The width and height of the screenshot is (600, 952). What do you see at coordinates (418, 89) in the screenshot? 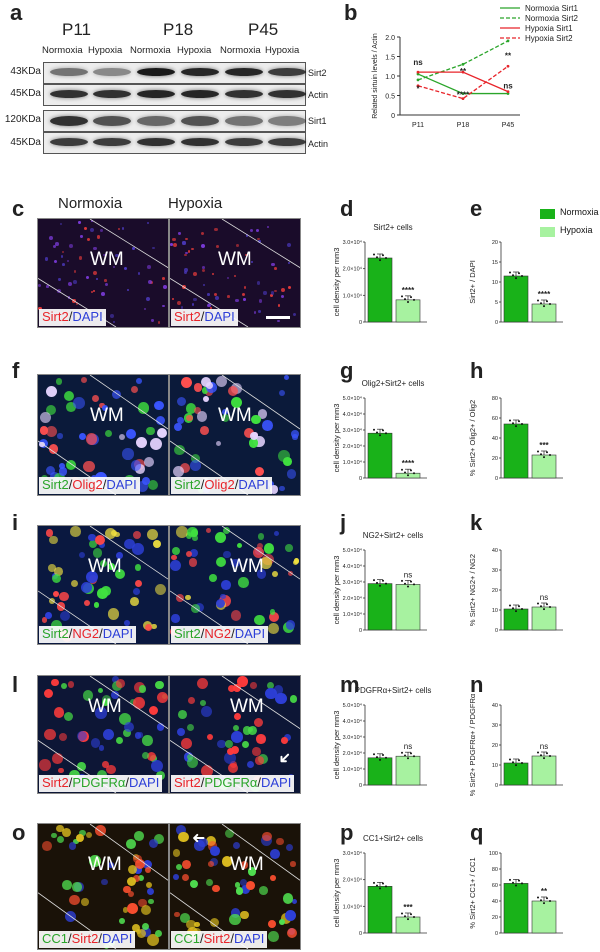
I see `significance-annotation: *` at bounding box center [418, 89].